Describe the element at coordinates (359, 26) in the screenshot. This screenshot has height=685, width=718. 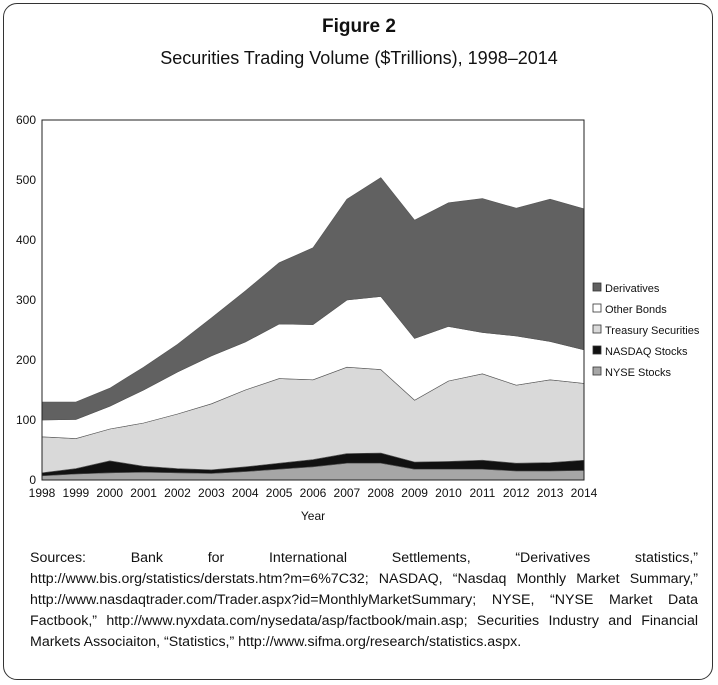
I see `figure-label: Figure 2` at that location.